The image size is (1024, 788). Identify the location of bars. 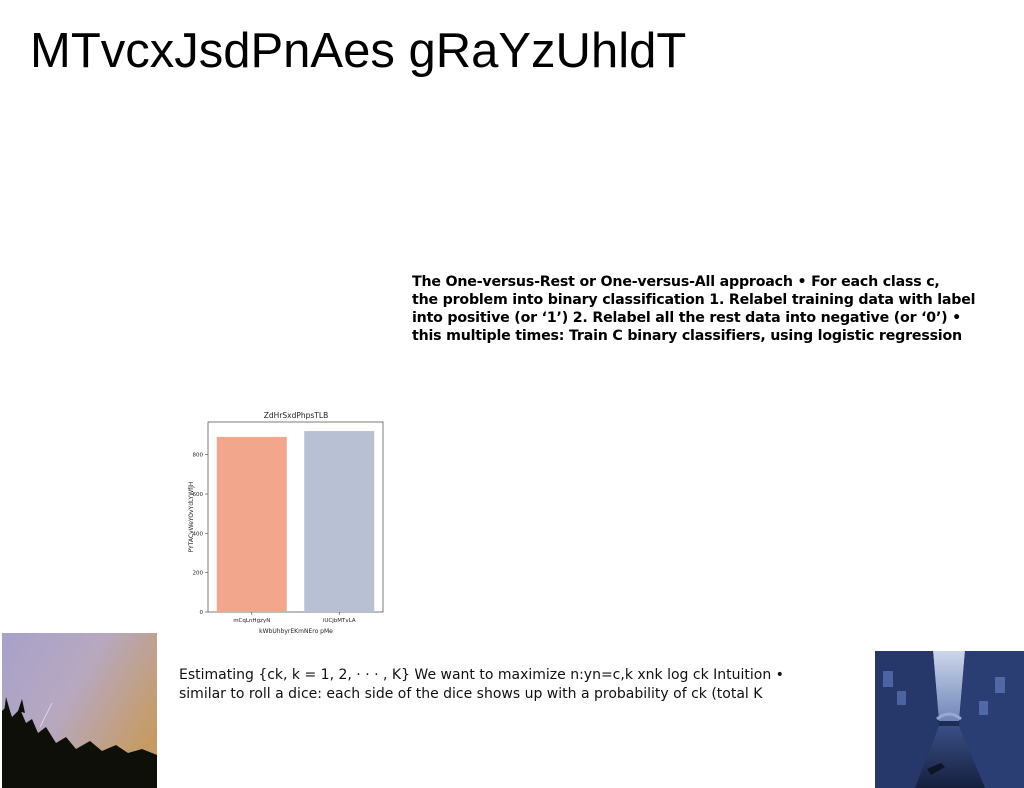
(296, 521).